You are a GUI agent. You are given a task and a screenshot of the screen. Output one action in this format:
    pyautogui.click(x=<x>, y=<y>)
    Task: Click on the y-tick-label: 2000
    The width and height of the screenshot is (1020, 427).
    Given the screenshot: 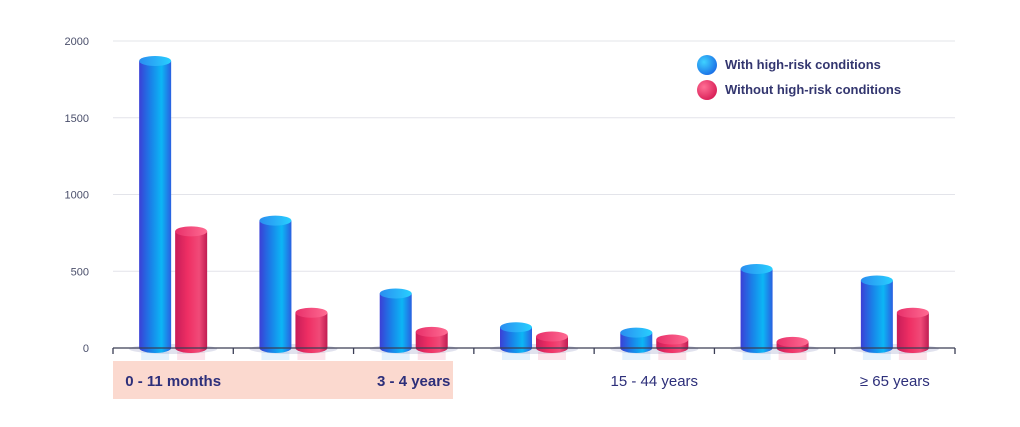 What is the action you would take?
    pyautogui.click(x=77, y=42)
    